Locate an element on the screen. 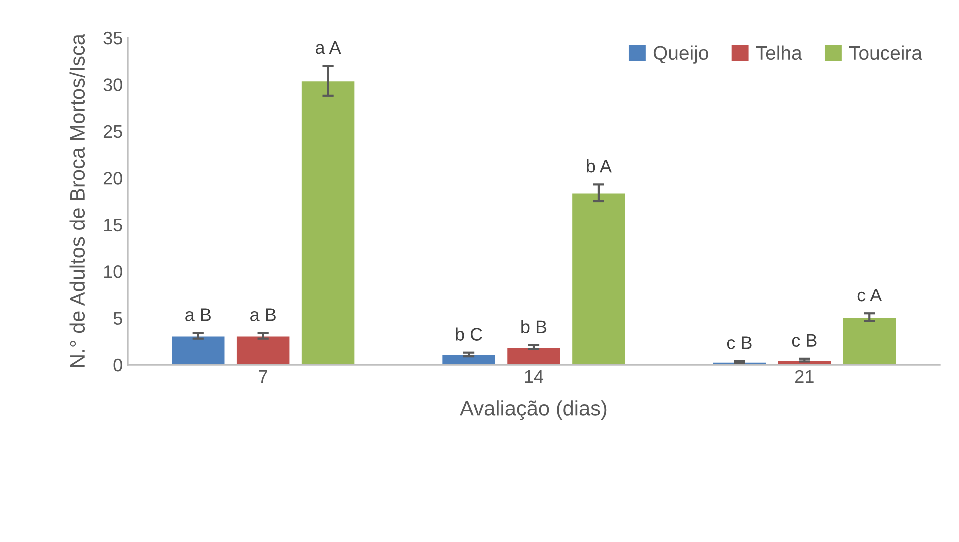 Image resolution: width=959 pixels, height=542 pixels. data-label: a A is located at coordinates (329, 48).